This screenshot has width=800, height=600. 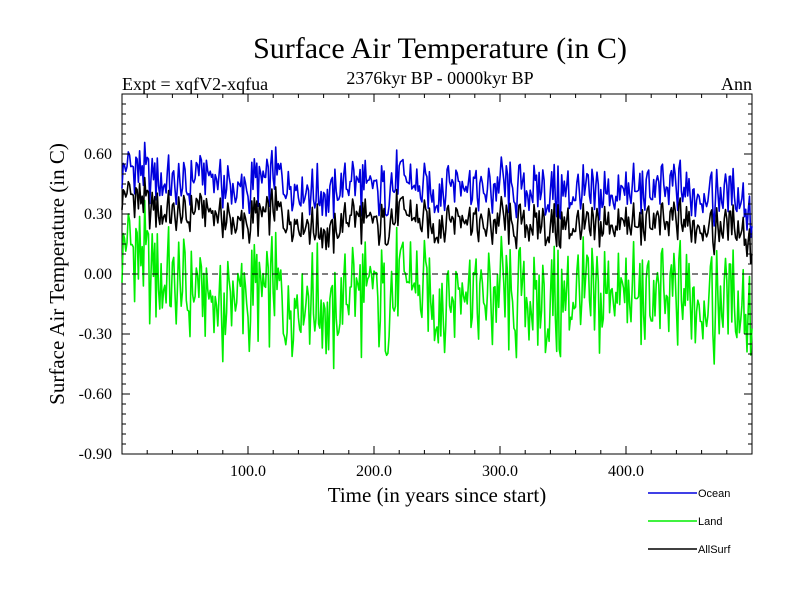 I want to click on series-line-ocean, so click(x=437, y=190).